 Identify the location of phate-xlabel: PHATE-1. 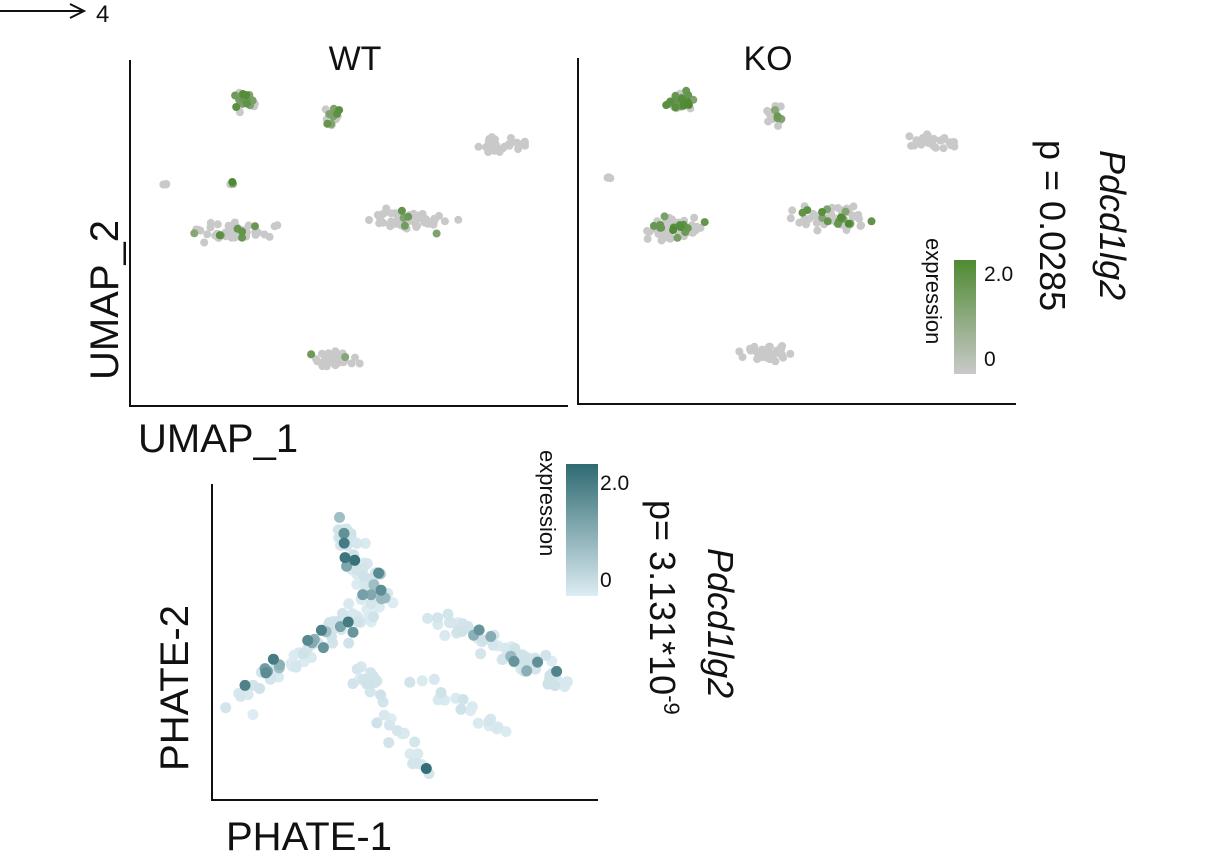
(309, 836).